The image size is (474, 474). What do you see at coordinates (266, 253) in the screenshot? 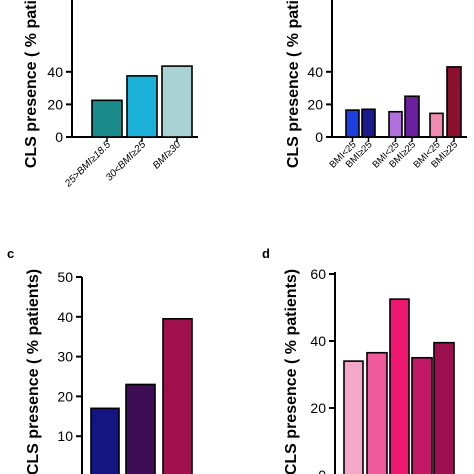
I see `panel-letter: d` at bounding box center [266, 253].